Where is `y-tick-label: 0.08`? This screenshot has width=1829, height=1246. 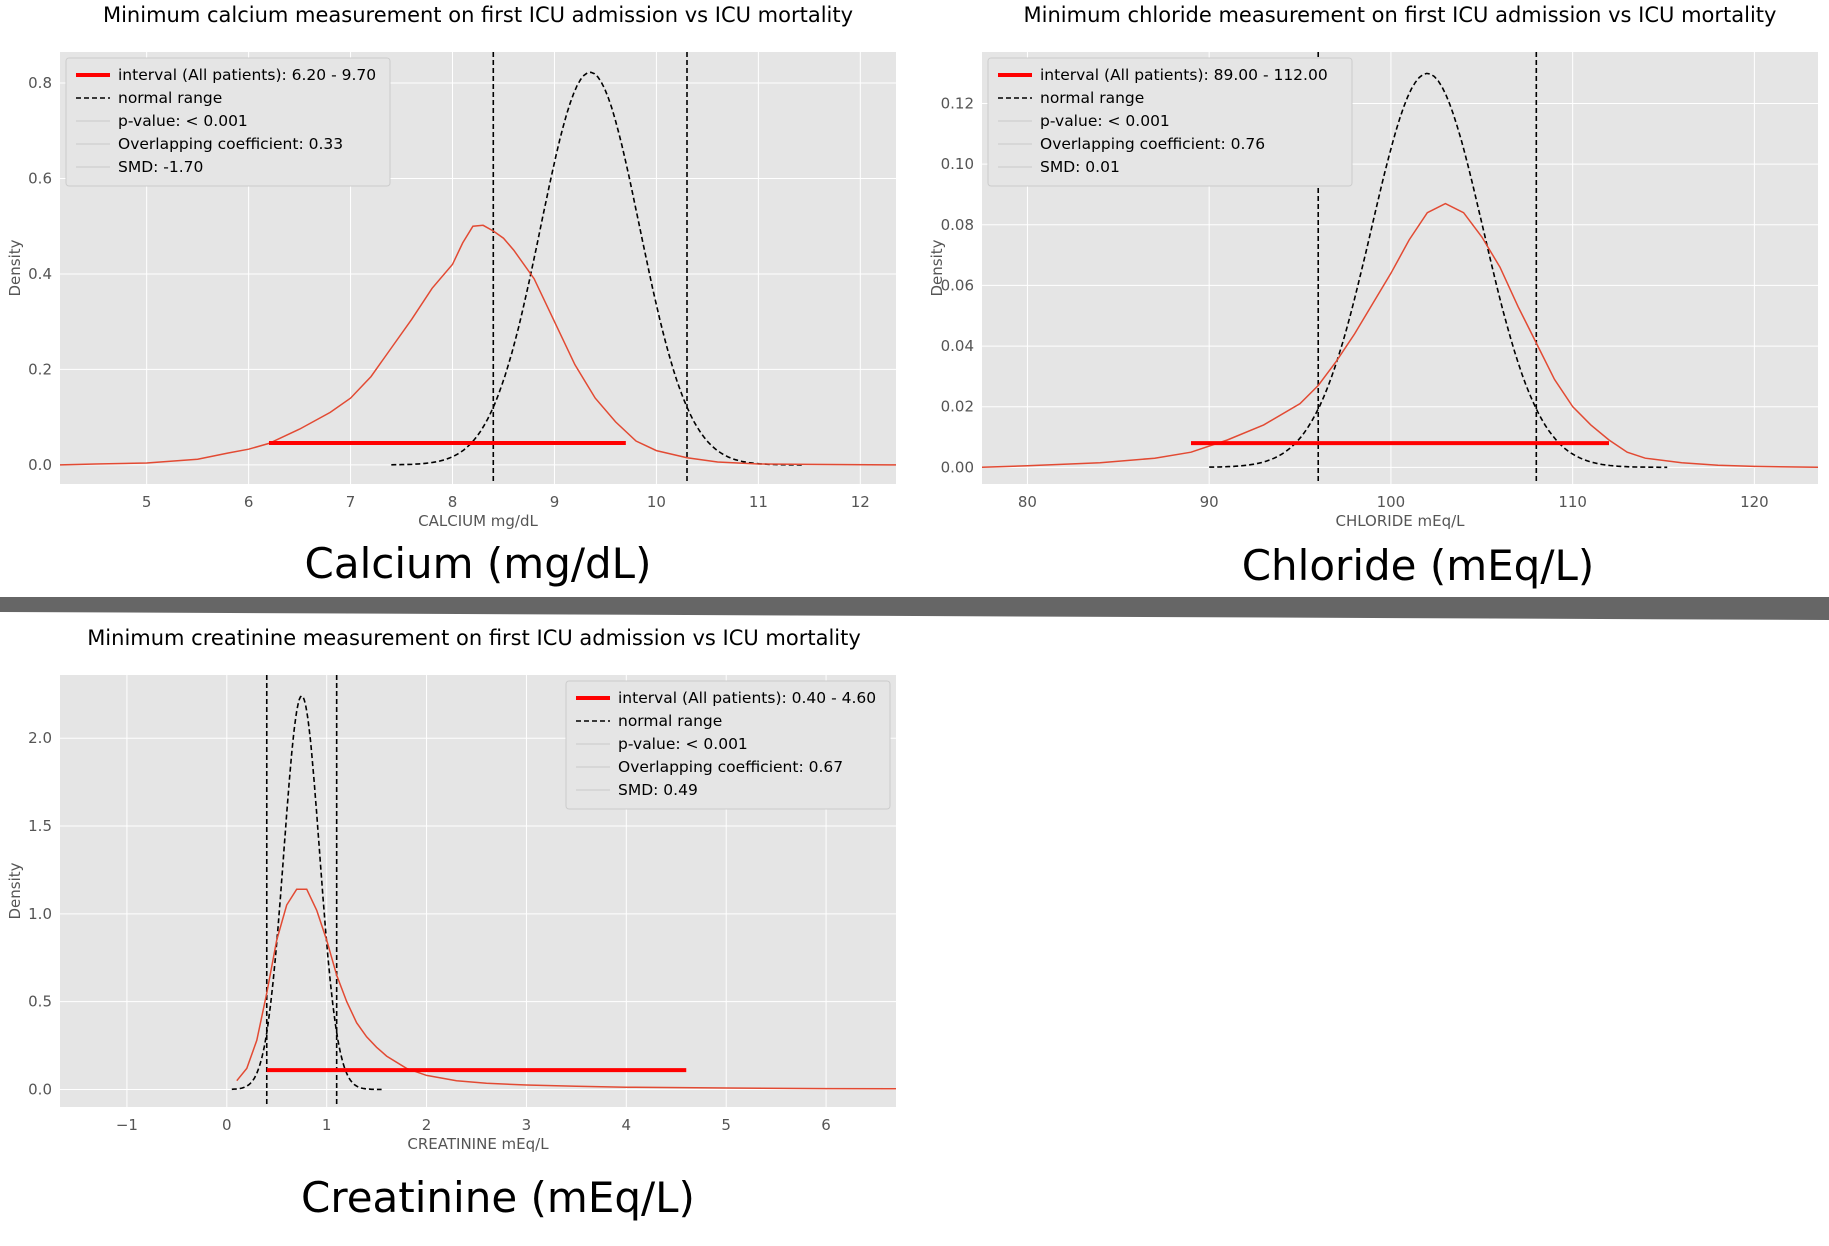 y-tick-label: 0.08 is located at coordinates (957, 225).